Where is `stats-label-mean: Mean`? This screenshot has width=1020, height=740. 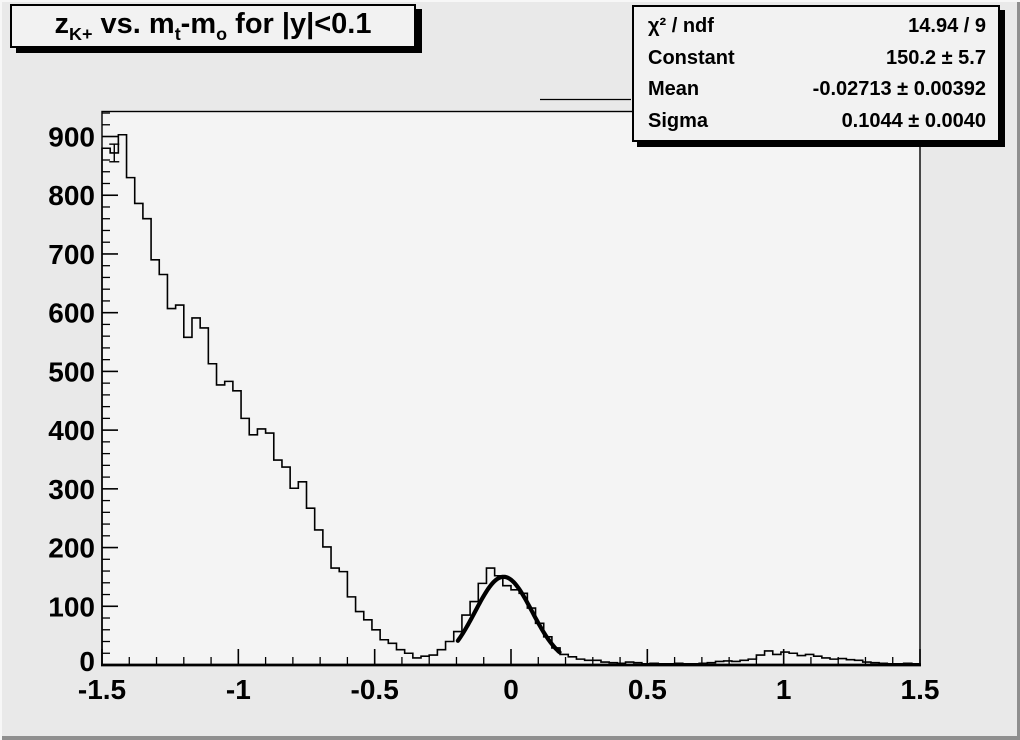
stats-label-mean: Mean is located at coordinates (674, 89).